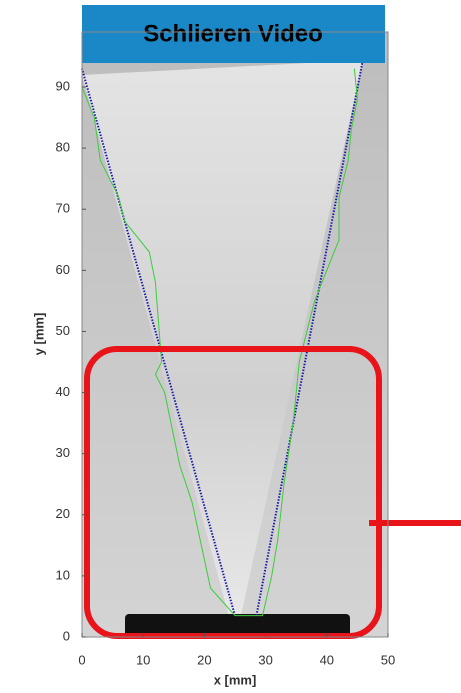  What do you see at coordinates (63, 85) in the screenshot?
I see `y-tick-label: 90` at bounding box center [63, 85].